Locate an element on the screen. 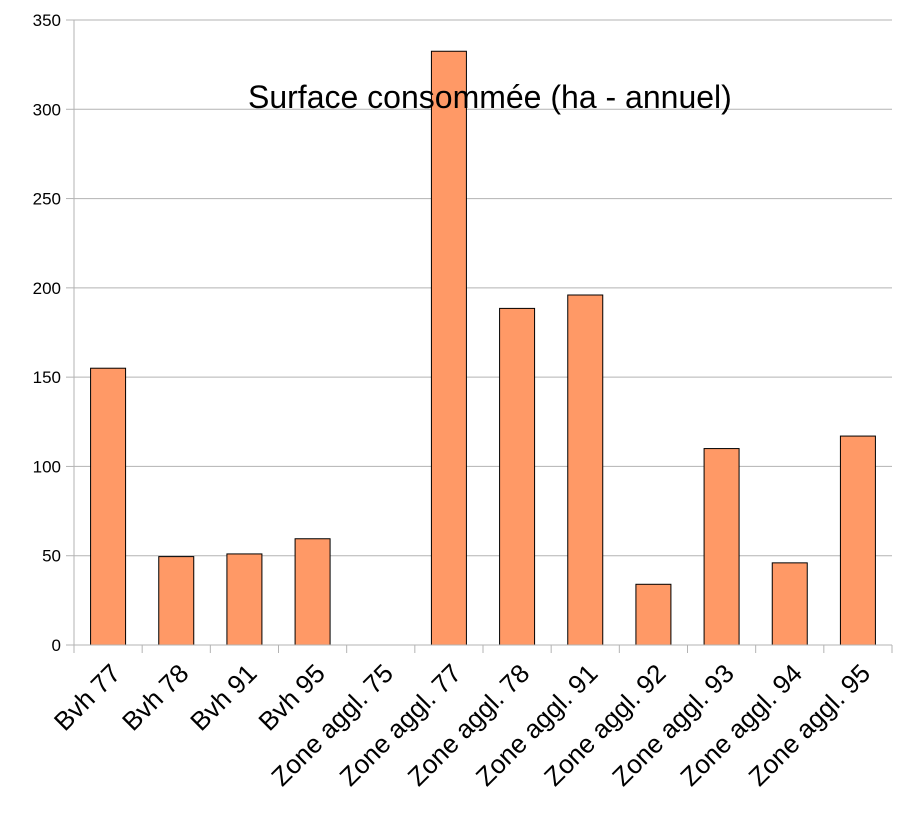 The width and height of the screenshot is (914, 817). y-axis-tick-labels: 0 50 100 150 200 250 300 350 is located at coordinates (53, 333).